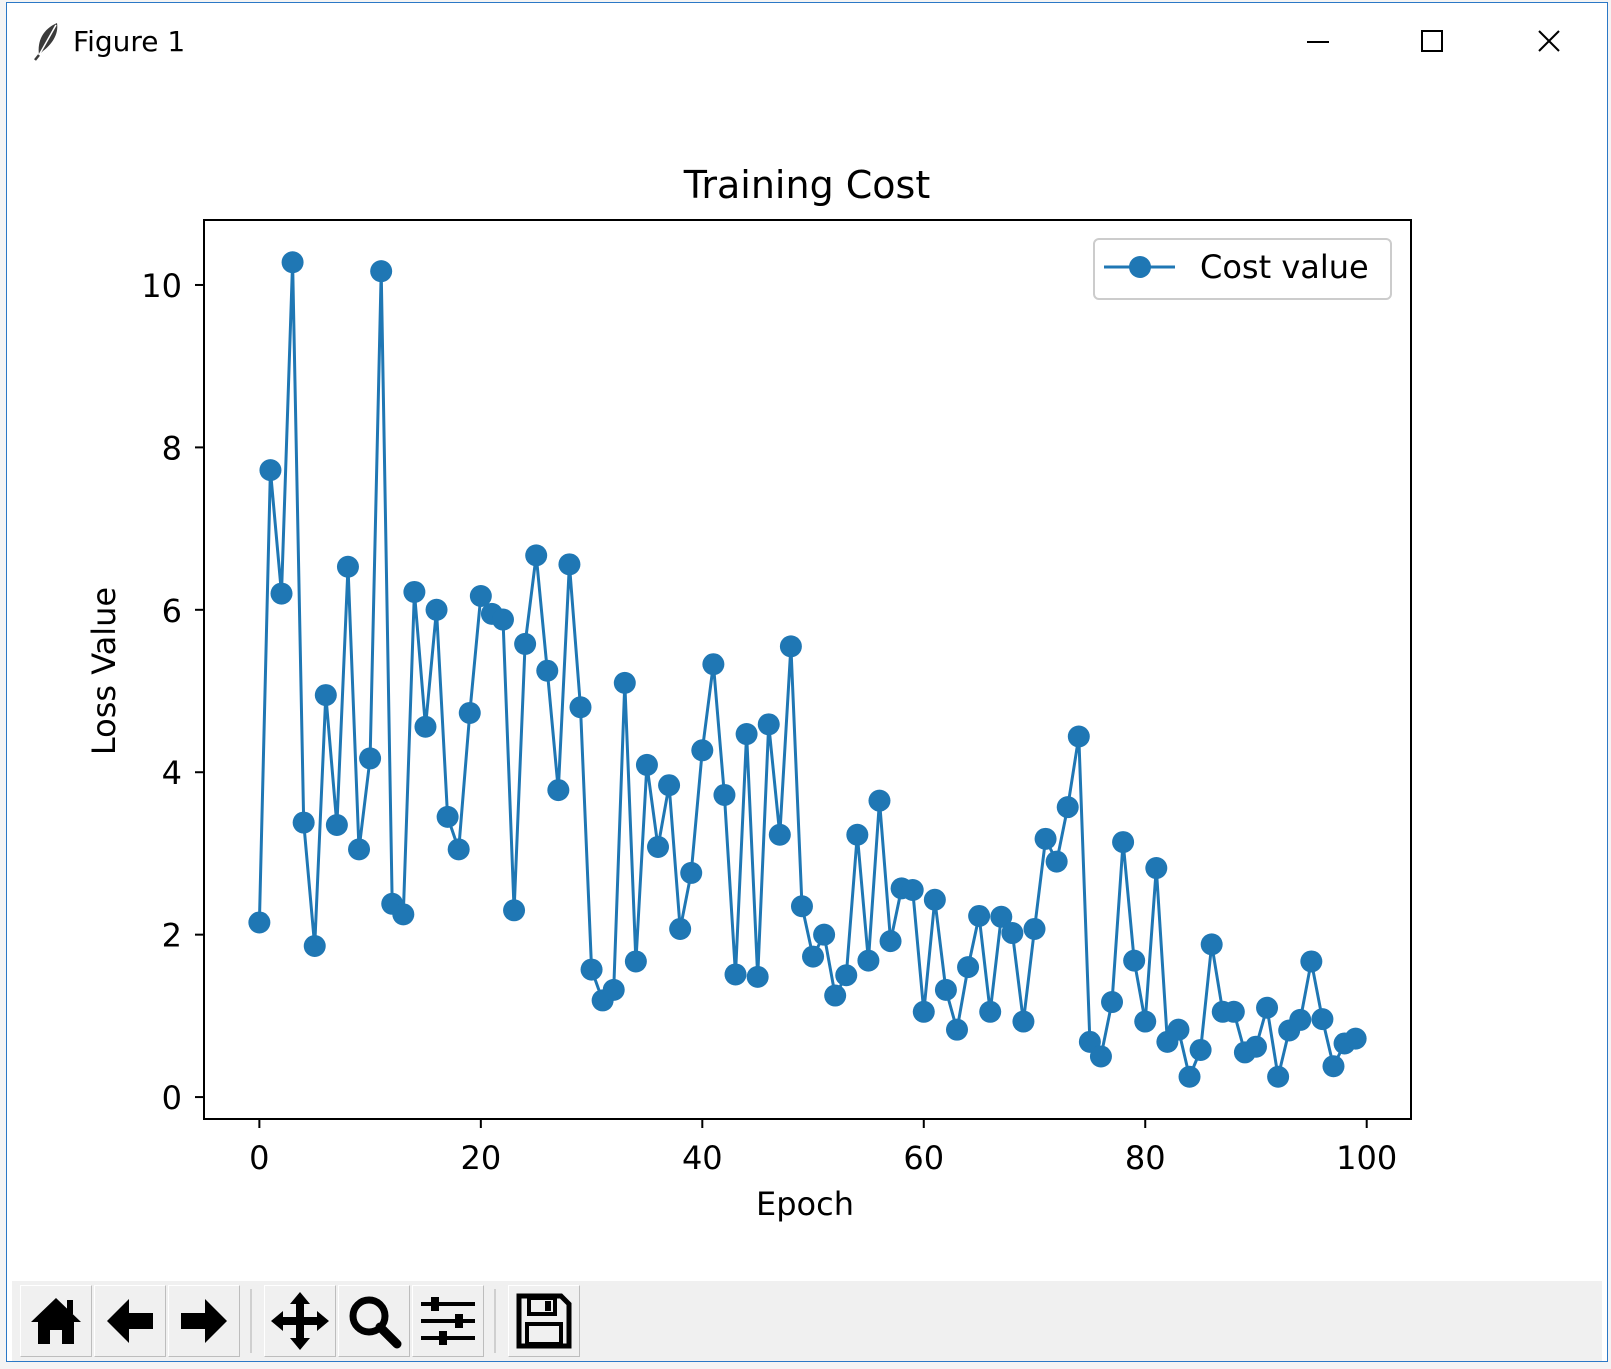  What do you see at coordinates (172, 611) in the screenshot?
I see `y-tick-label: 6` at bounding box center [172, 611].